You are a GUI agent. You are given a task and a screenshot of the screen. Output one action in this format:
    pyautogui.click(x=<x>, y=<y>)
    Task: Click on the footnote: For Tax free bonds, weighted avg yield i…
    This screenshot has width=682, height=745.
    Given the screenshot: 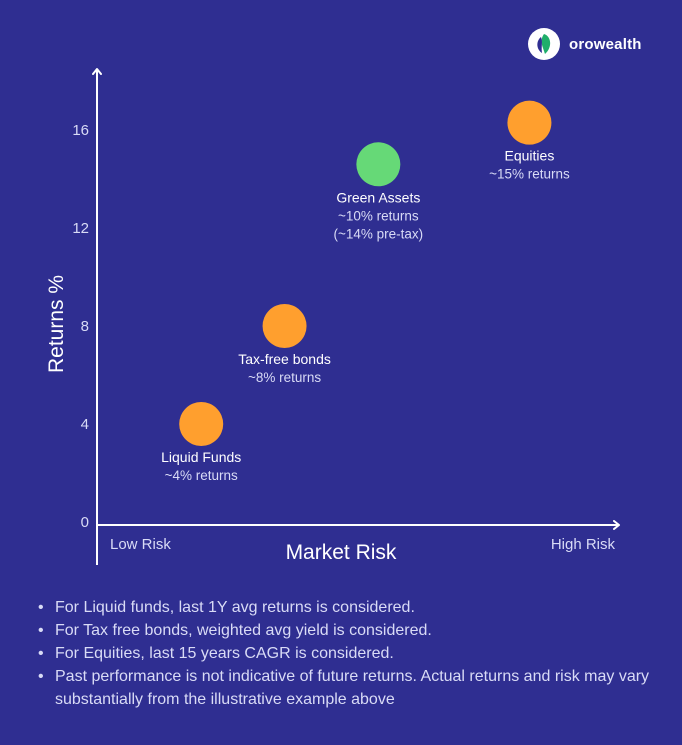 What is the action you would take?
    pyautogui.click(x=346, y=630)
    